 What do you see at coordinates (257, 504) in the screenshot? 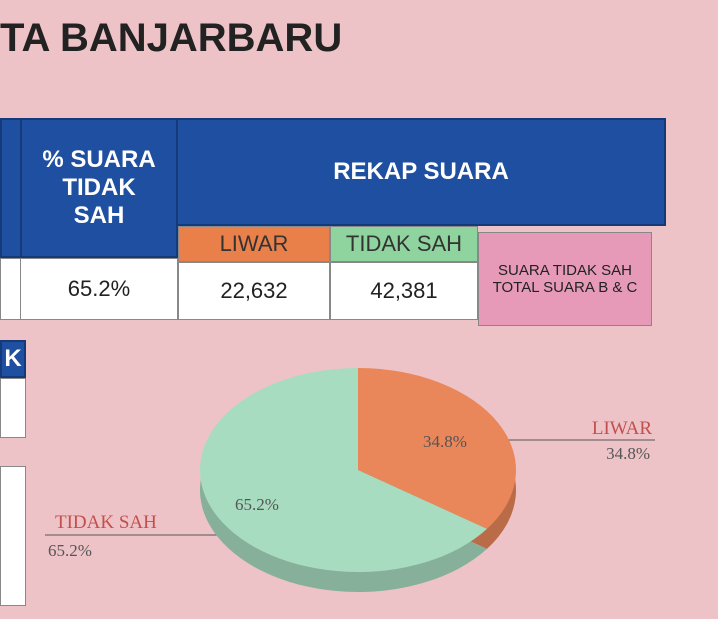
I see `slice-label: 65.2%` at bounding box center [257, 504].